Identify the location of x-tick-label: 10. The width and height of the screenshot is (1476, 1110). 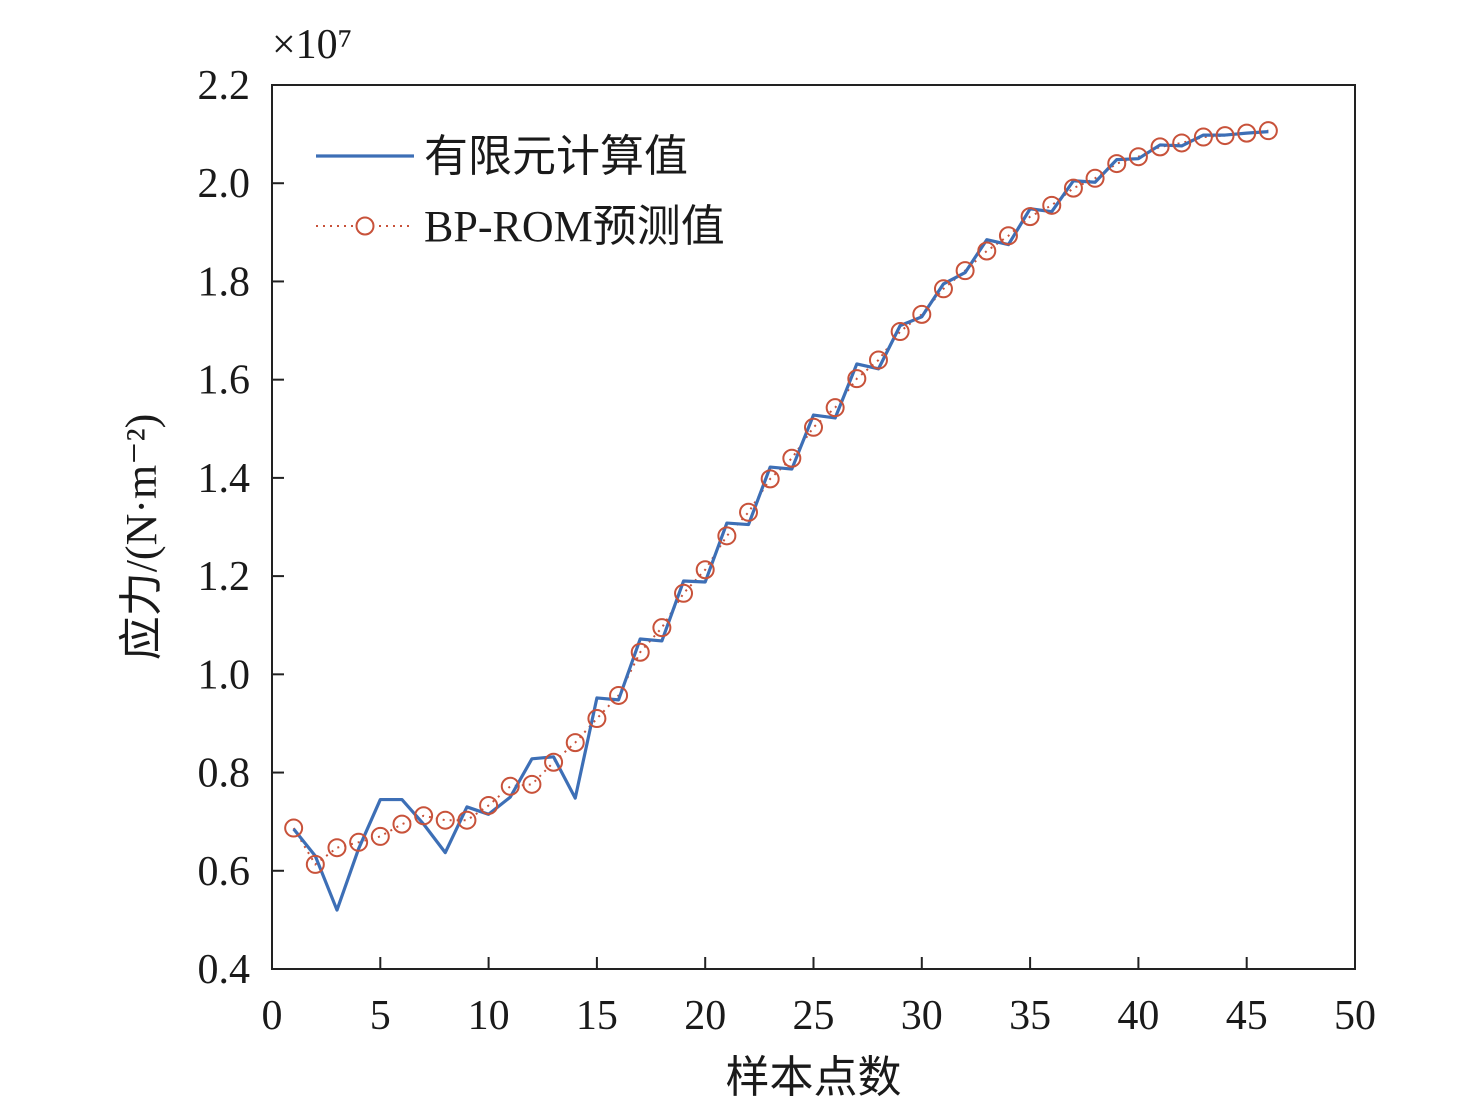
(489, 1016).